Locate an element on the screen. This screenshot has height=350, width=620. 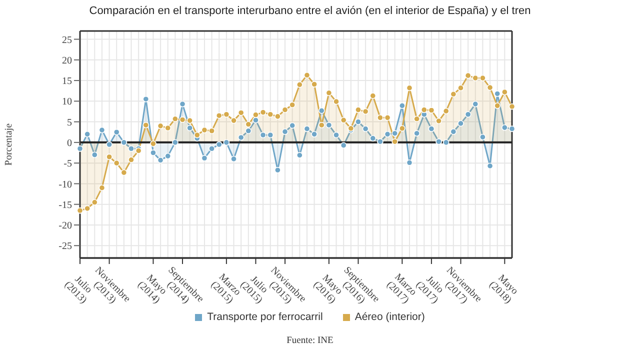
chart-title: Comparación en el transporte interurbano entre el avión (en el interior de España) y el tren is located at coordinates (310, 11).